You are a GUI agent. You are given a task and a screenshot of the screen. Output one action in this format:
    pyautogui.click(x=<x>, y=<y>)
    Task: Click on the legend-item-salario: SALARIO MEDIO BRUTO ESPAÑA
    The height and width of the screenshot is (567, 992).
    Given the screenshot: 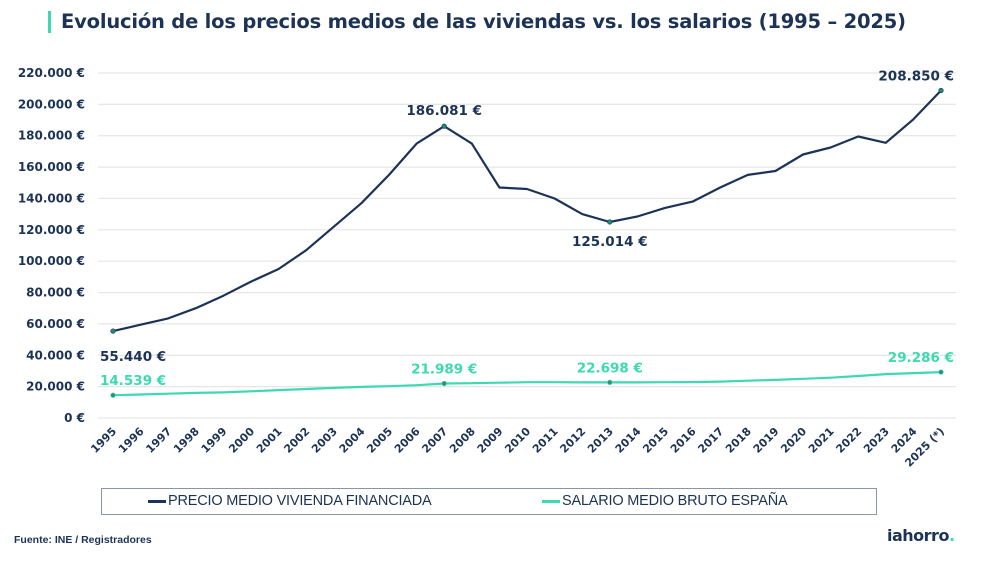 What is the action you would take?
    pyautogui.click(x=665, y=501)
    